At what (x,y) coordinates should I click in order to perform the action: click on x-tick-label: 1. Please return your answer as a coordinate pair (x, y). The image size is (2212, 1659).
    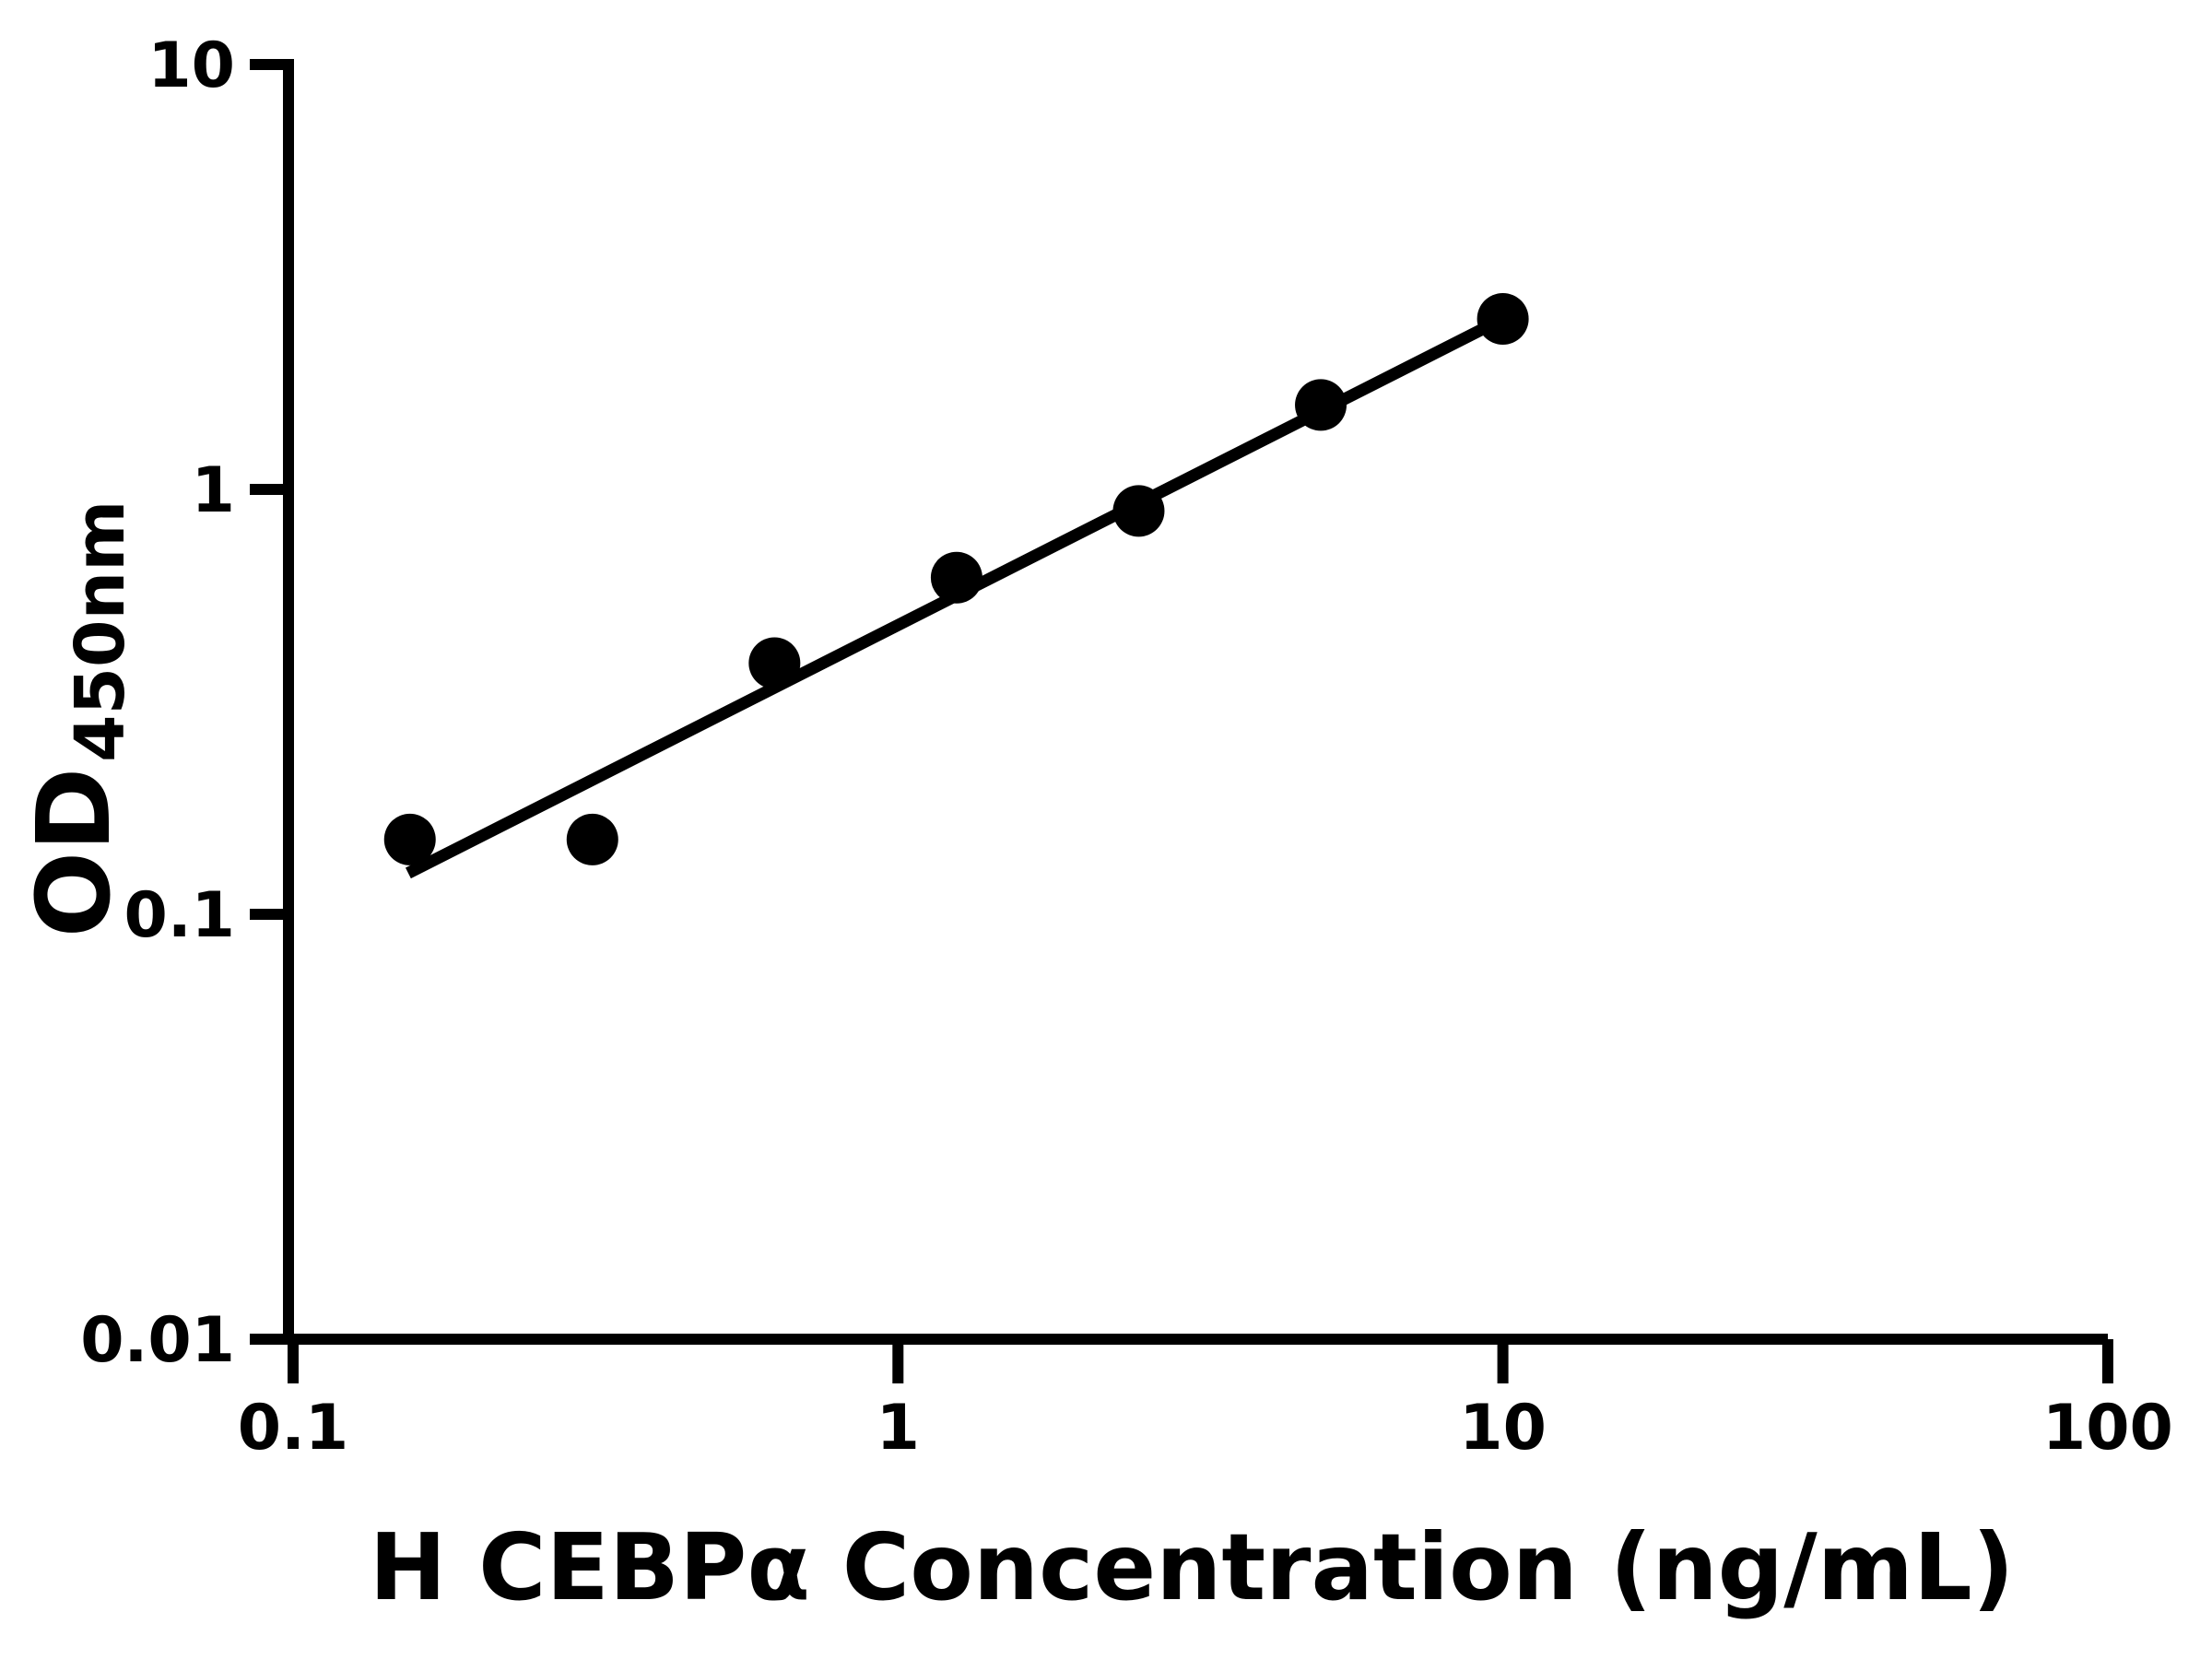
    Looking at the image, I should click on (898, 1428).